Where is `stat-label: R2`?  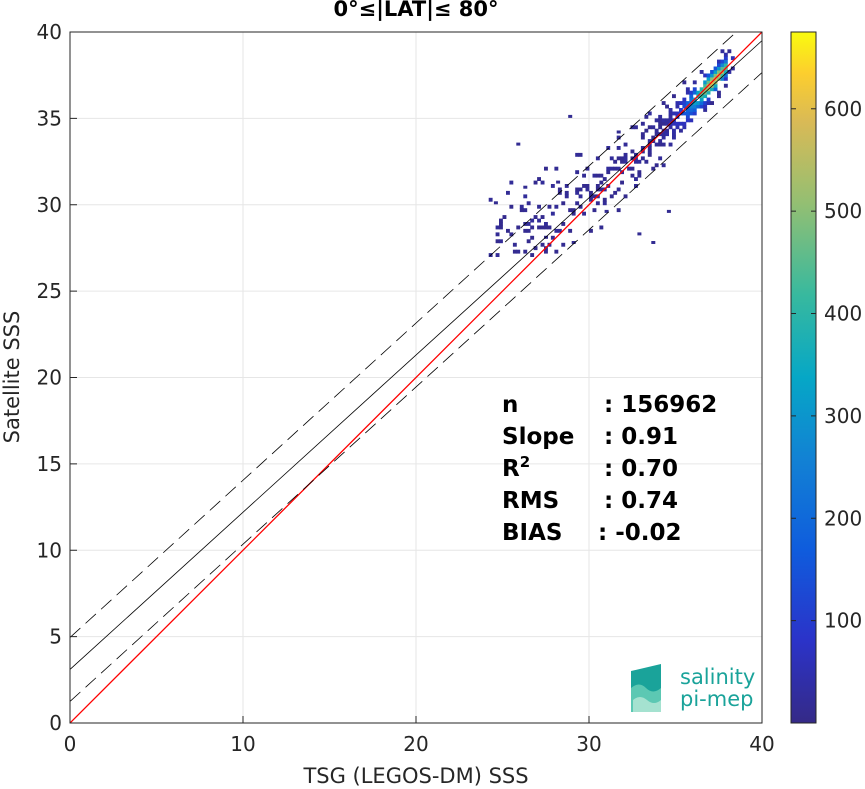
stat-label: R2 is located at coordinates (516, 467).